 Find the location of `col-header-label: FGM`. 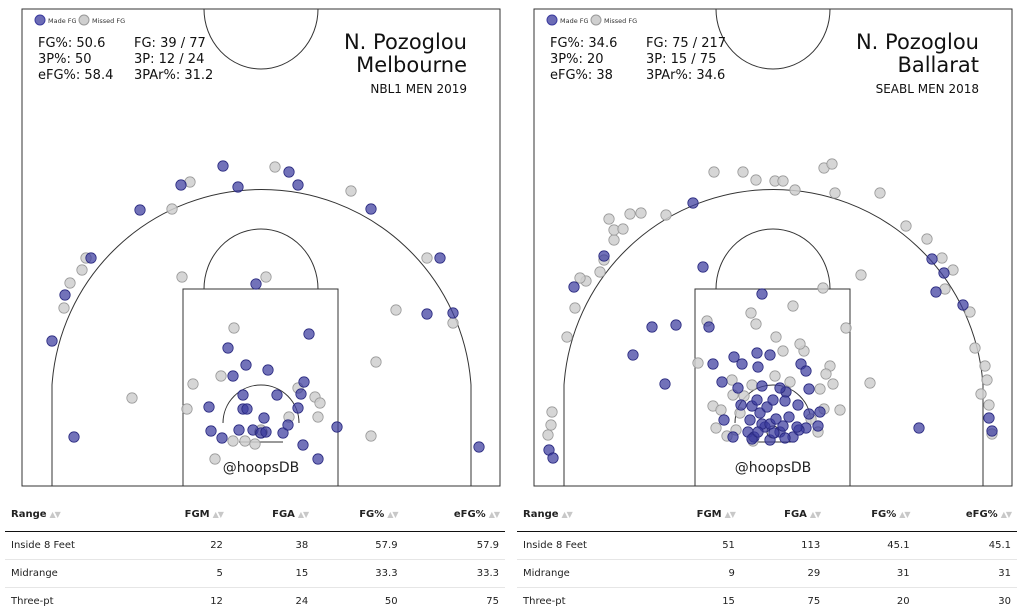

col-header-label: FGM is located at coordinates (197, 514).